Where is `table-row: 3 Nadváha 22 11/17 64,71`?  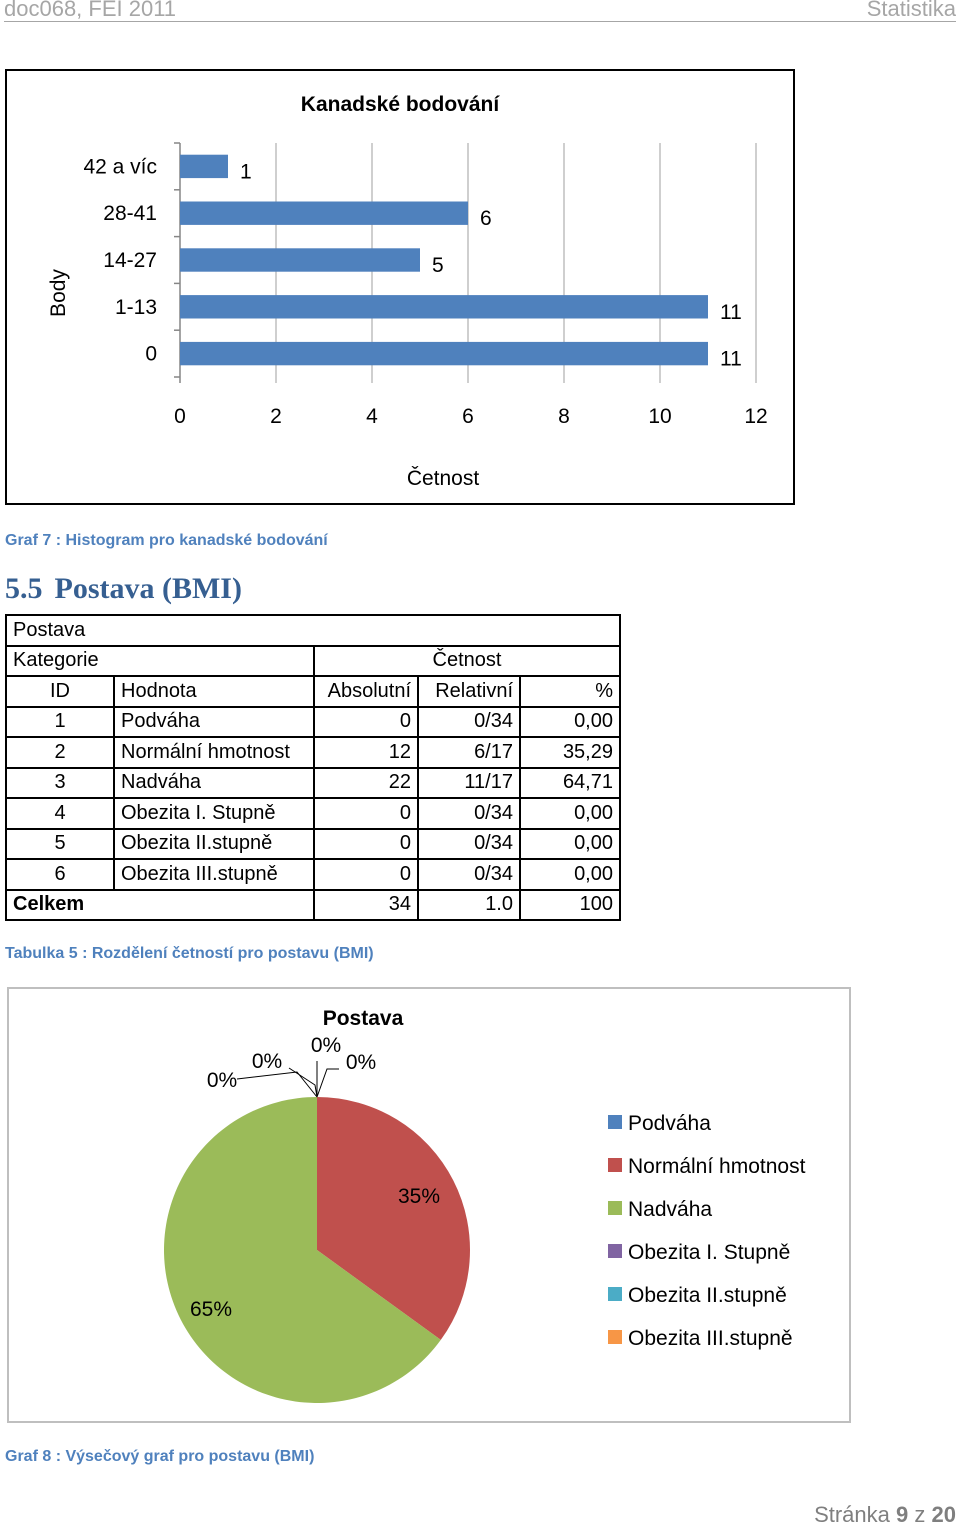 table-row: 3 Nadváha 22 11/17 64,71 is located at coordinates (313, 782).